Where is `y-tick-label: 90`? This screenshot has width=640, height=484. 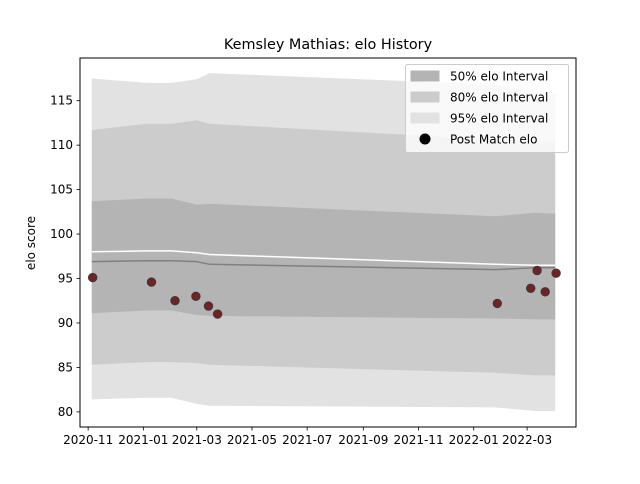
y-tick-label: 90 is located at coordinates (65, 323).